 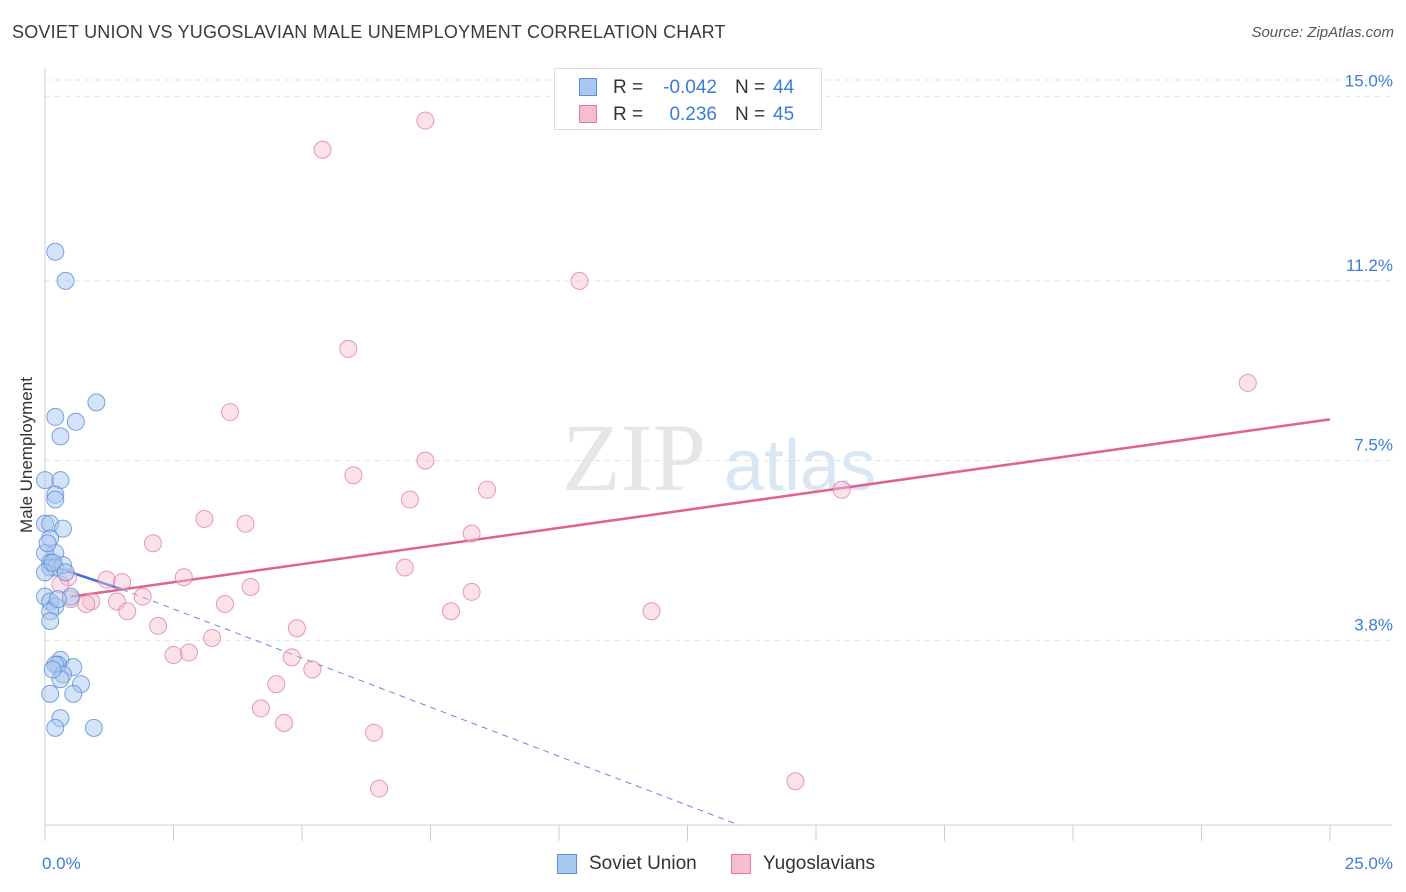 What do you see at coordinates (567, 864) in the screenshot?
I see `soviet-union-swatch` at bounding box center [567, 864].